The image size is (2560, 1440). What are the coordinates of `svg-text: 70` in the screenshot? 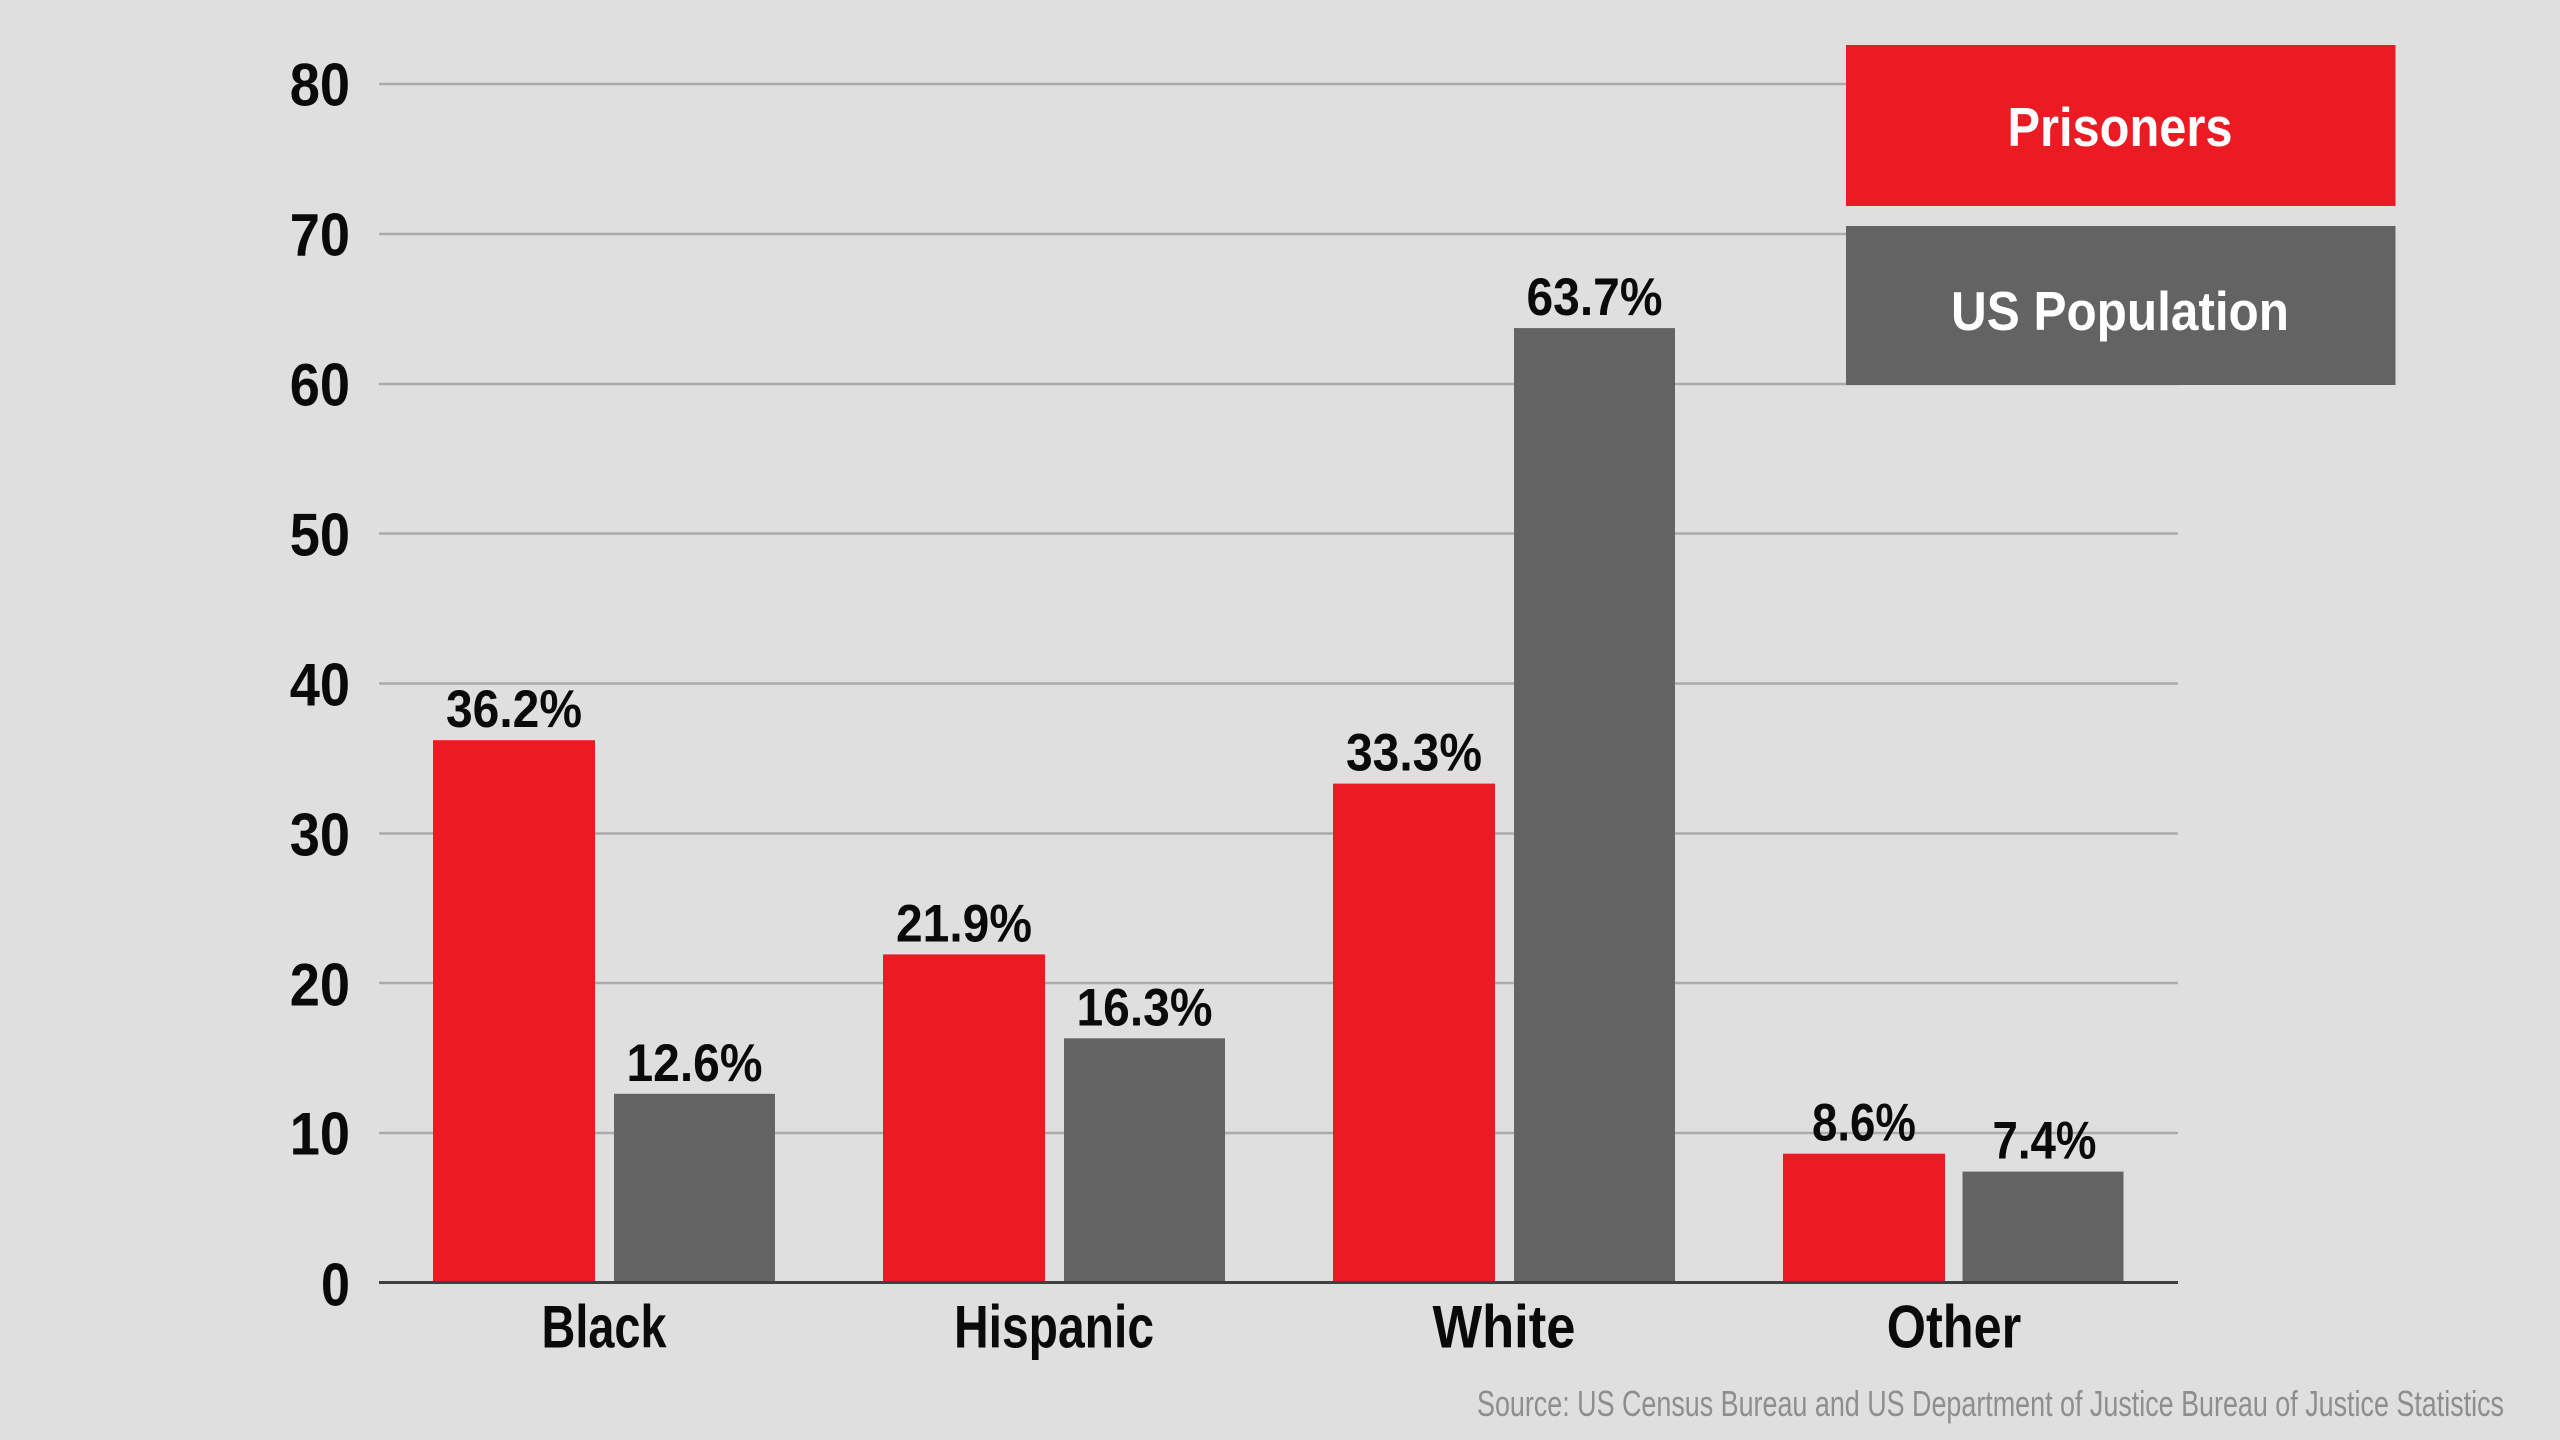 It's located at (320, 235).